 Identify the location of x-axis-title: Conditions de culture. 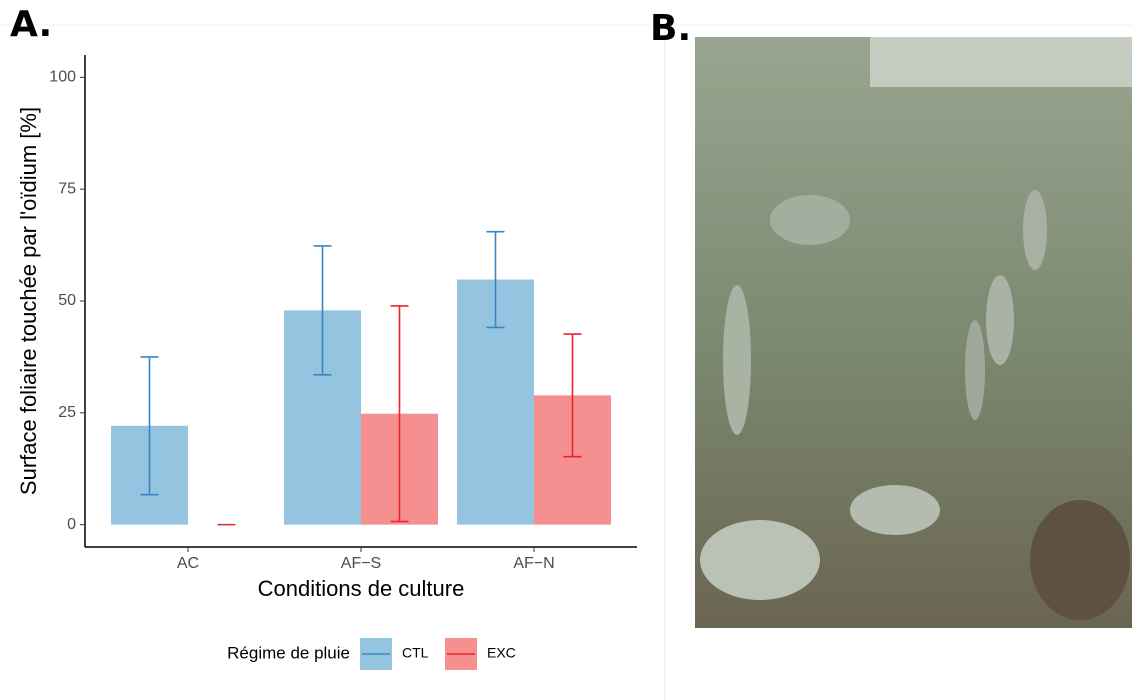
(361, 588).